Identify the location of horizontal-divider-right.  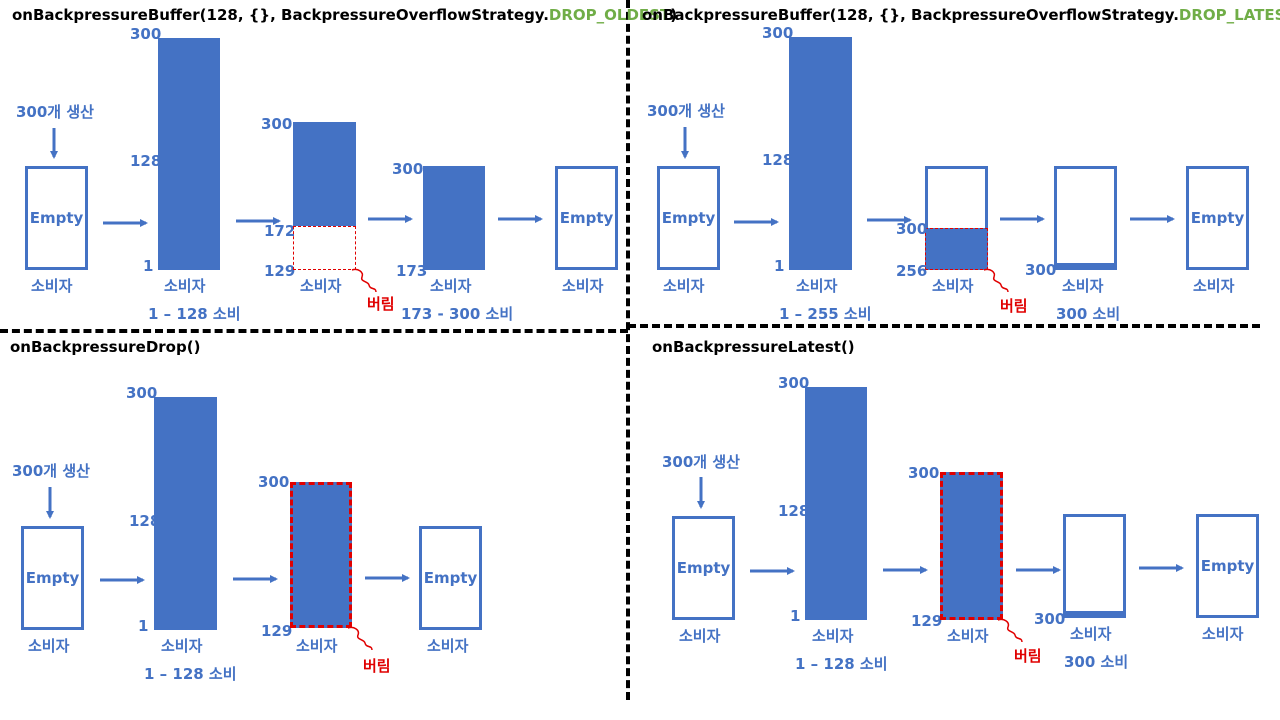
(944, 326).